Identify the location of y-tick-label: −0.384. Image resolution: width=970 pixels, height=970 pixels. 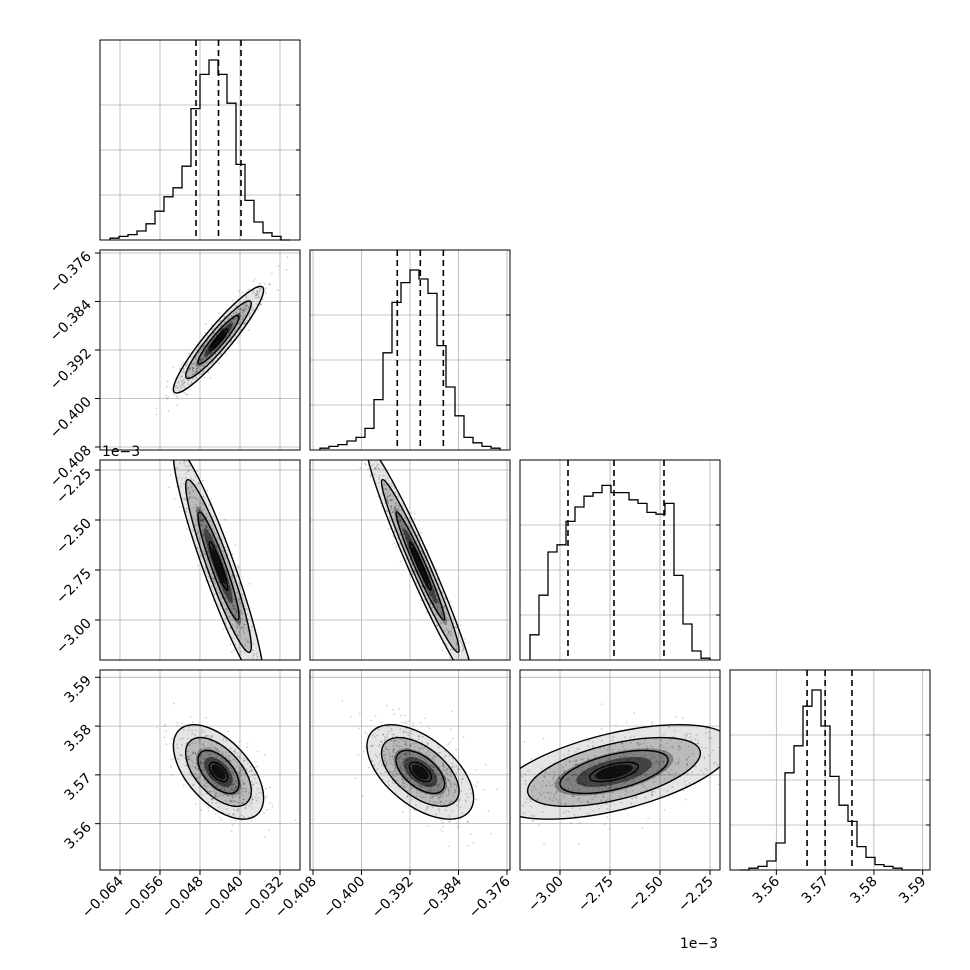
(71, 321).